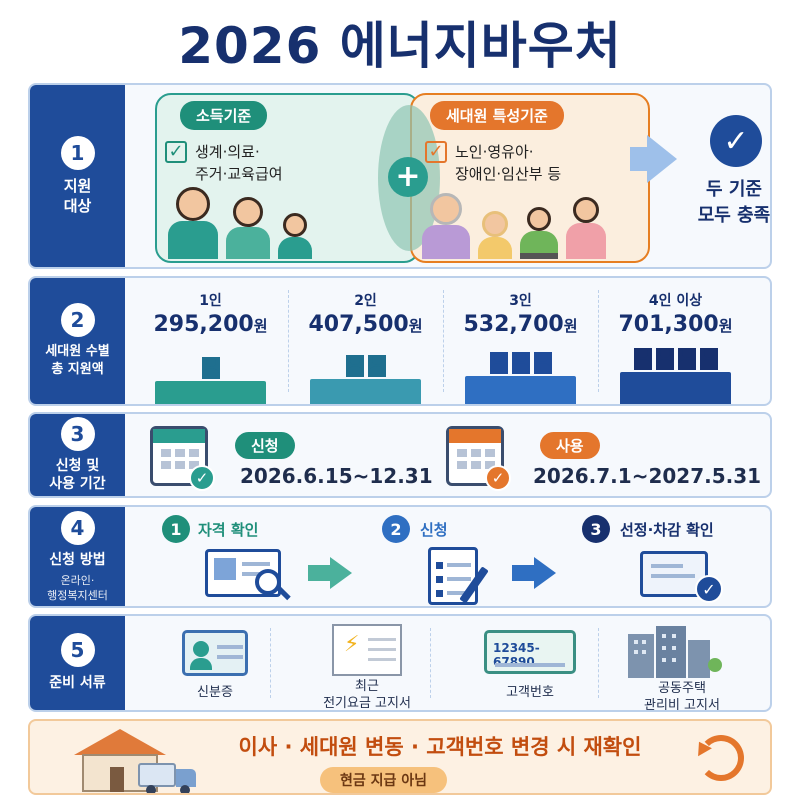 The height and width of the screenshot is (800, 800). I want to click on household-size: 3인, so click(520, 301).